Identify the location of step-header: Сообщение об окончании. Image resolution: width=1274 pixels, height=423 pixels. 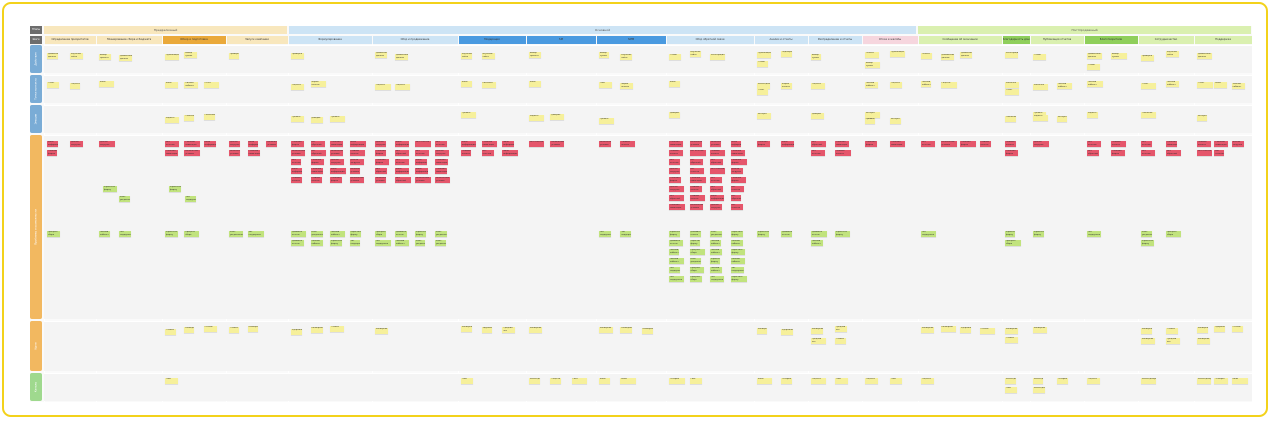
(960, 40).